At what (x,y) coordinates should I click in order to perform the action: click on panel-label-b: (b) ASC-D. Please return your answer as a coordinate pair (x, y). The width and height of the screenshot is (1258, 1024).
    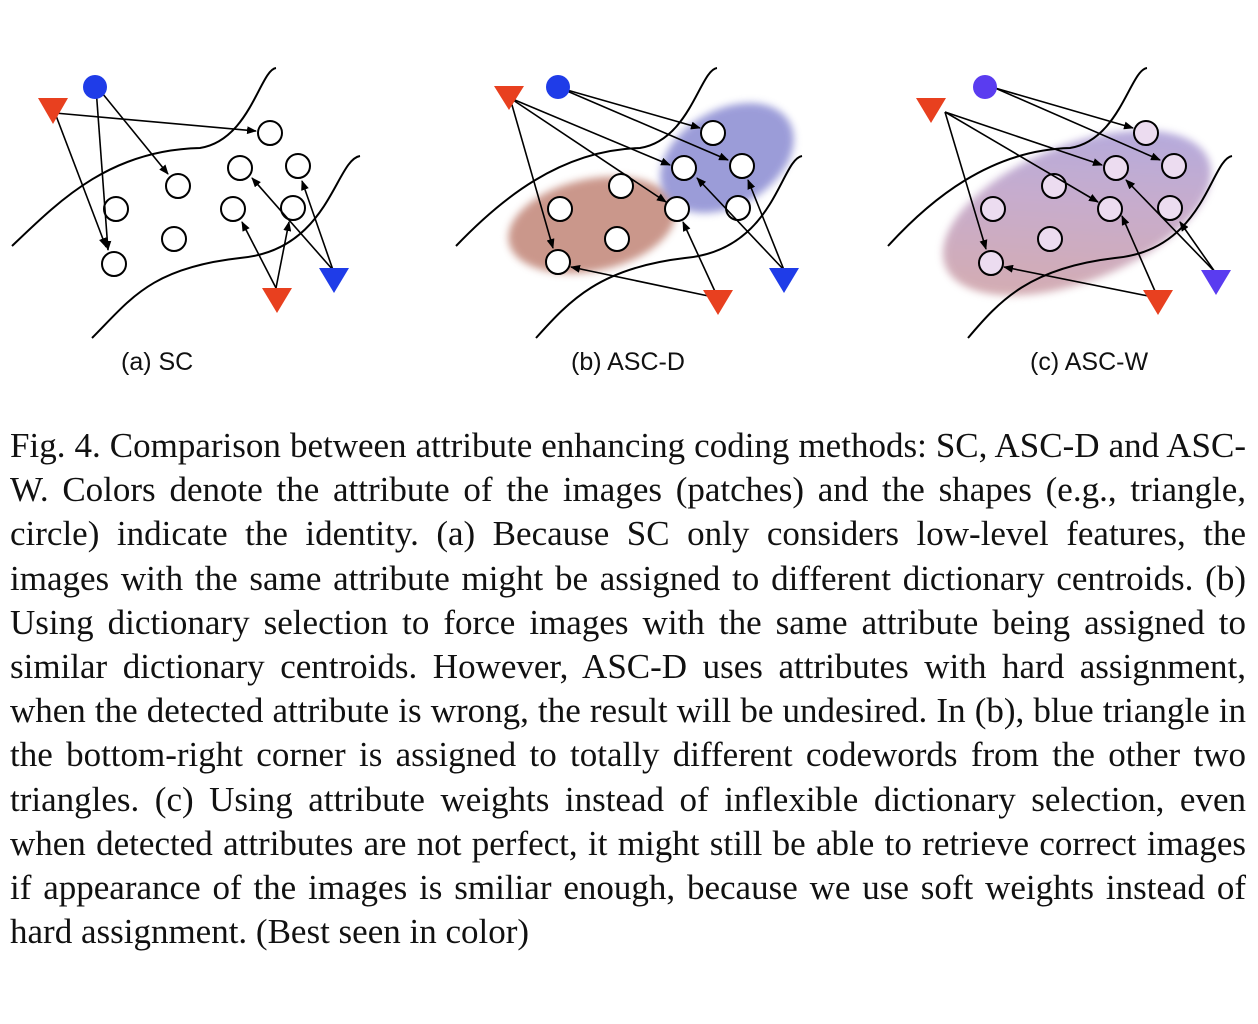
    Looking at the image, I should click on (628, 362).